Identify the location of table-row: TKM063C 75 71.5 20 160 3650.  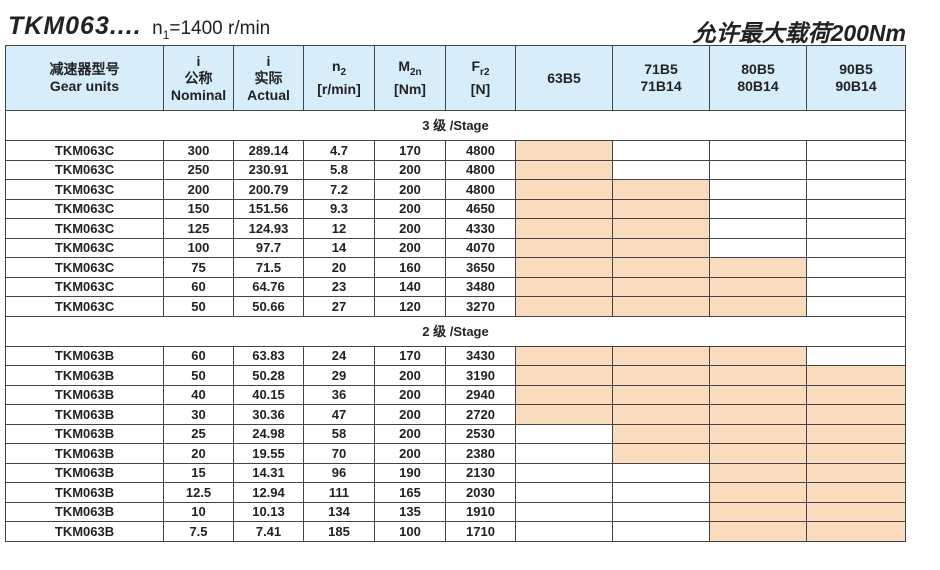
(455, 267).